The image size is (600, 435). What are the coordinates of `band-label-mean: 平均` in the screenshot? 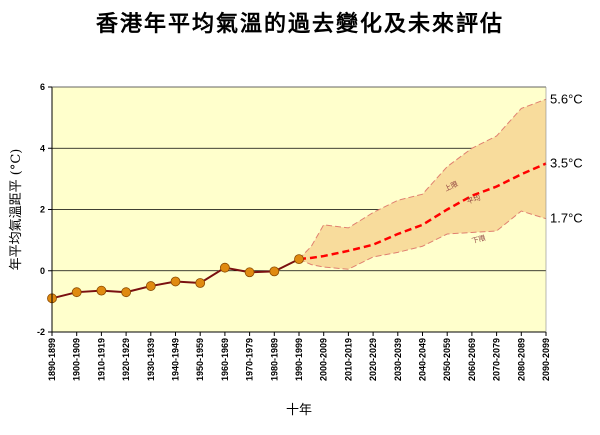 It's located at (474, 199).